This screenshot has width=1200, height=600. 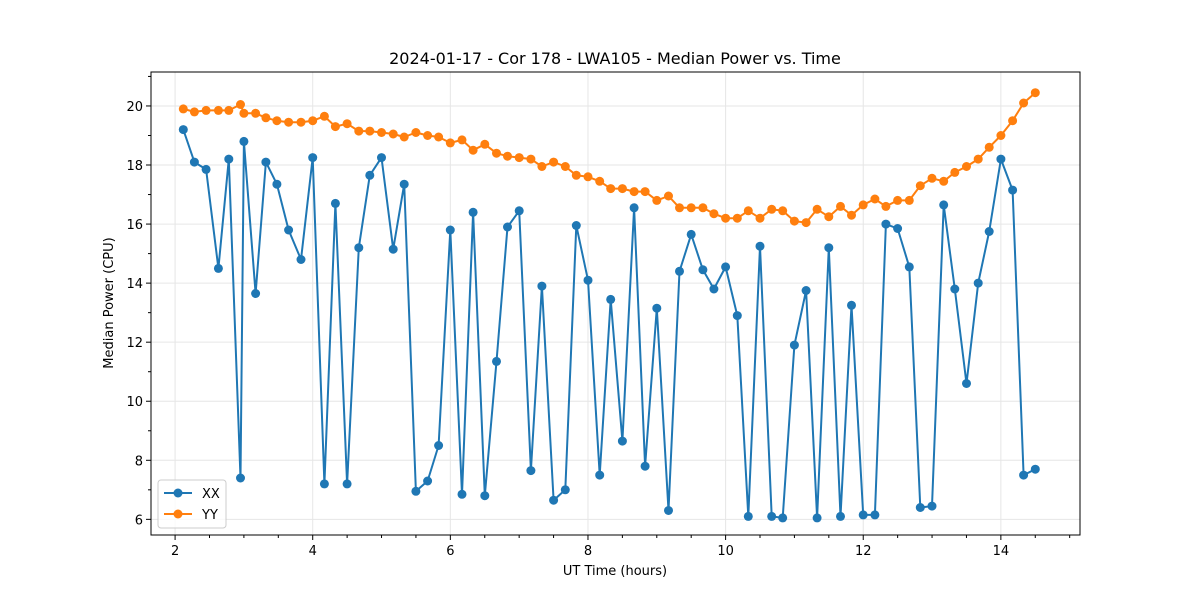 I want to click on x-tick-label: 14, so click(x=1001, y=551).